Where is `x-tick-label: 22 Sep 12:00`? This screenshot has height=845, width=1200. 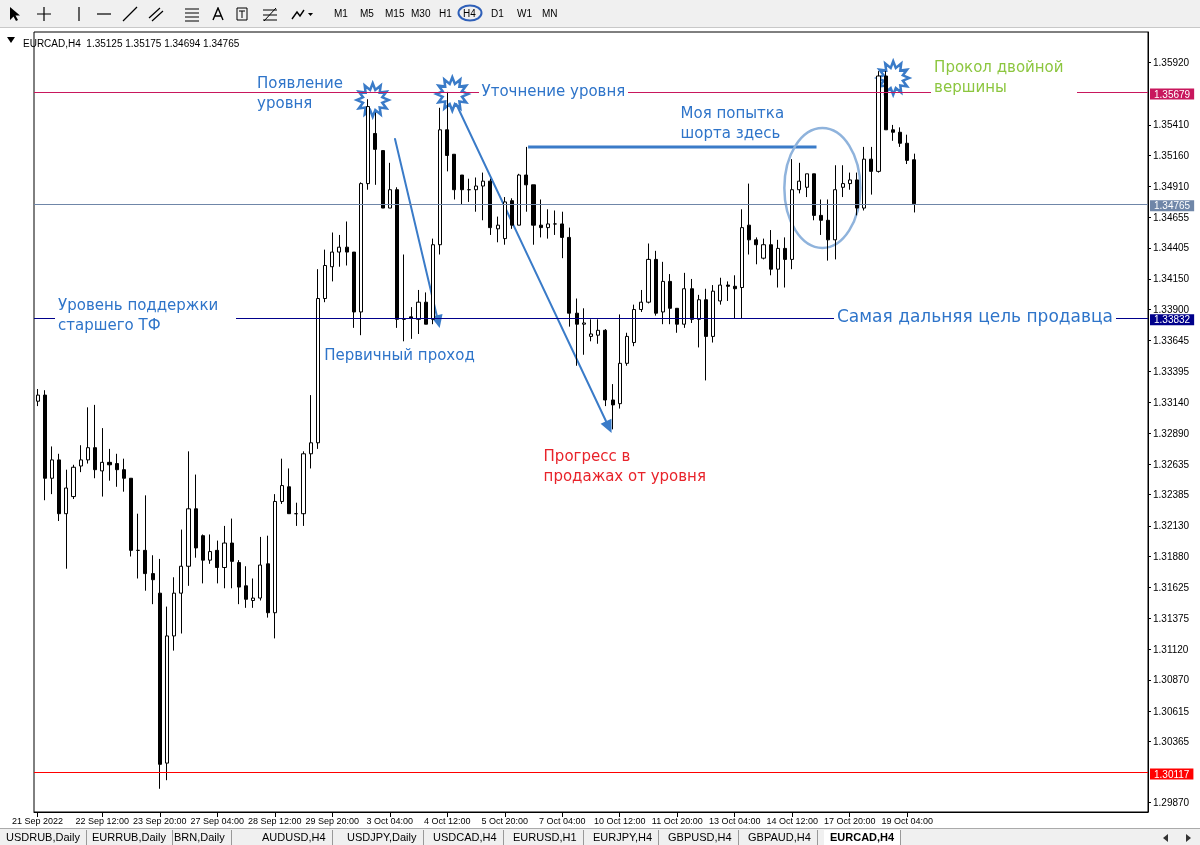 x-tick-label: 22 Sep 12:00 is located at coordinates (102, 820).